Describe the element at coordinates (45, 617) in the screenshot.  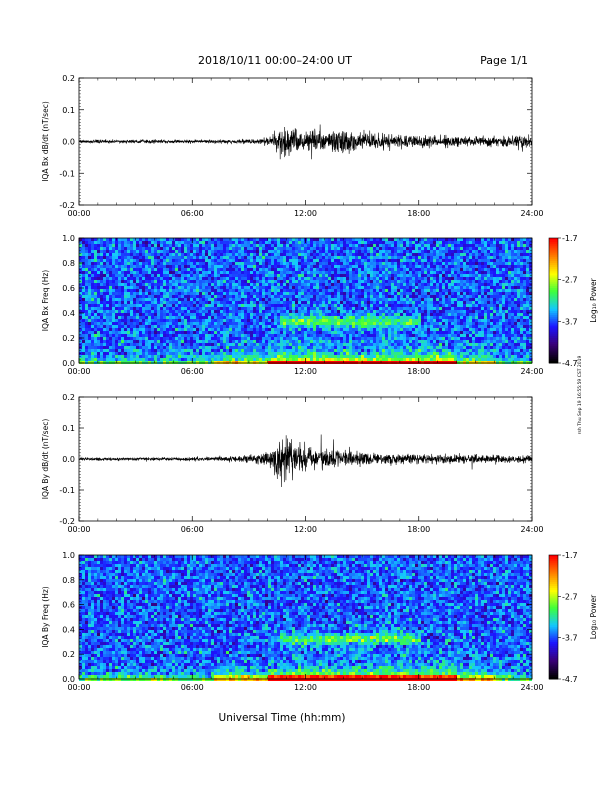
I see `y-axis-label: IQA By Freq (Hz)` at that location.